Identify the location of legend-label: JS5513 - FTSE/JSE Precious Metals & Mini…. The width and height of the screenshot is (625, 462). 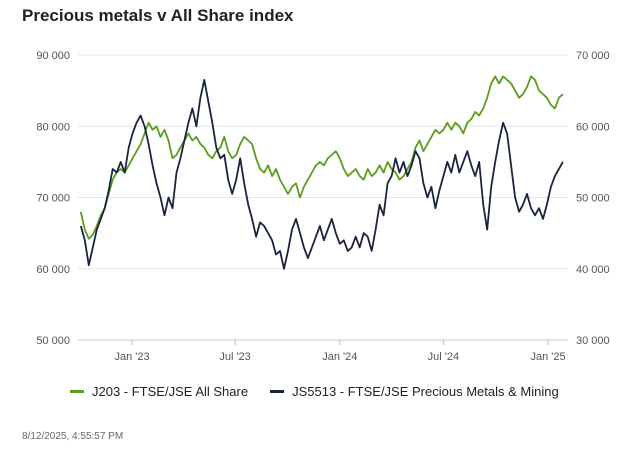
(425, 391).